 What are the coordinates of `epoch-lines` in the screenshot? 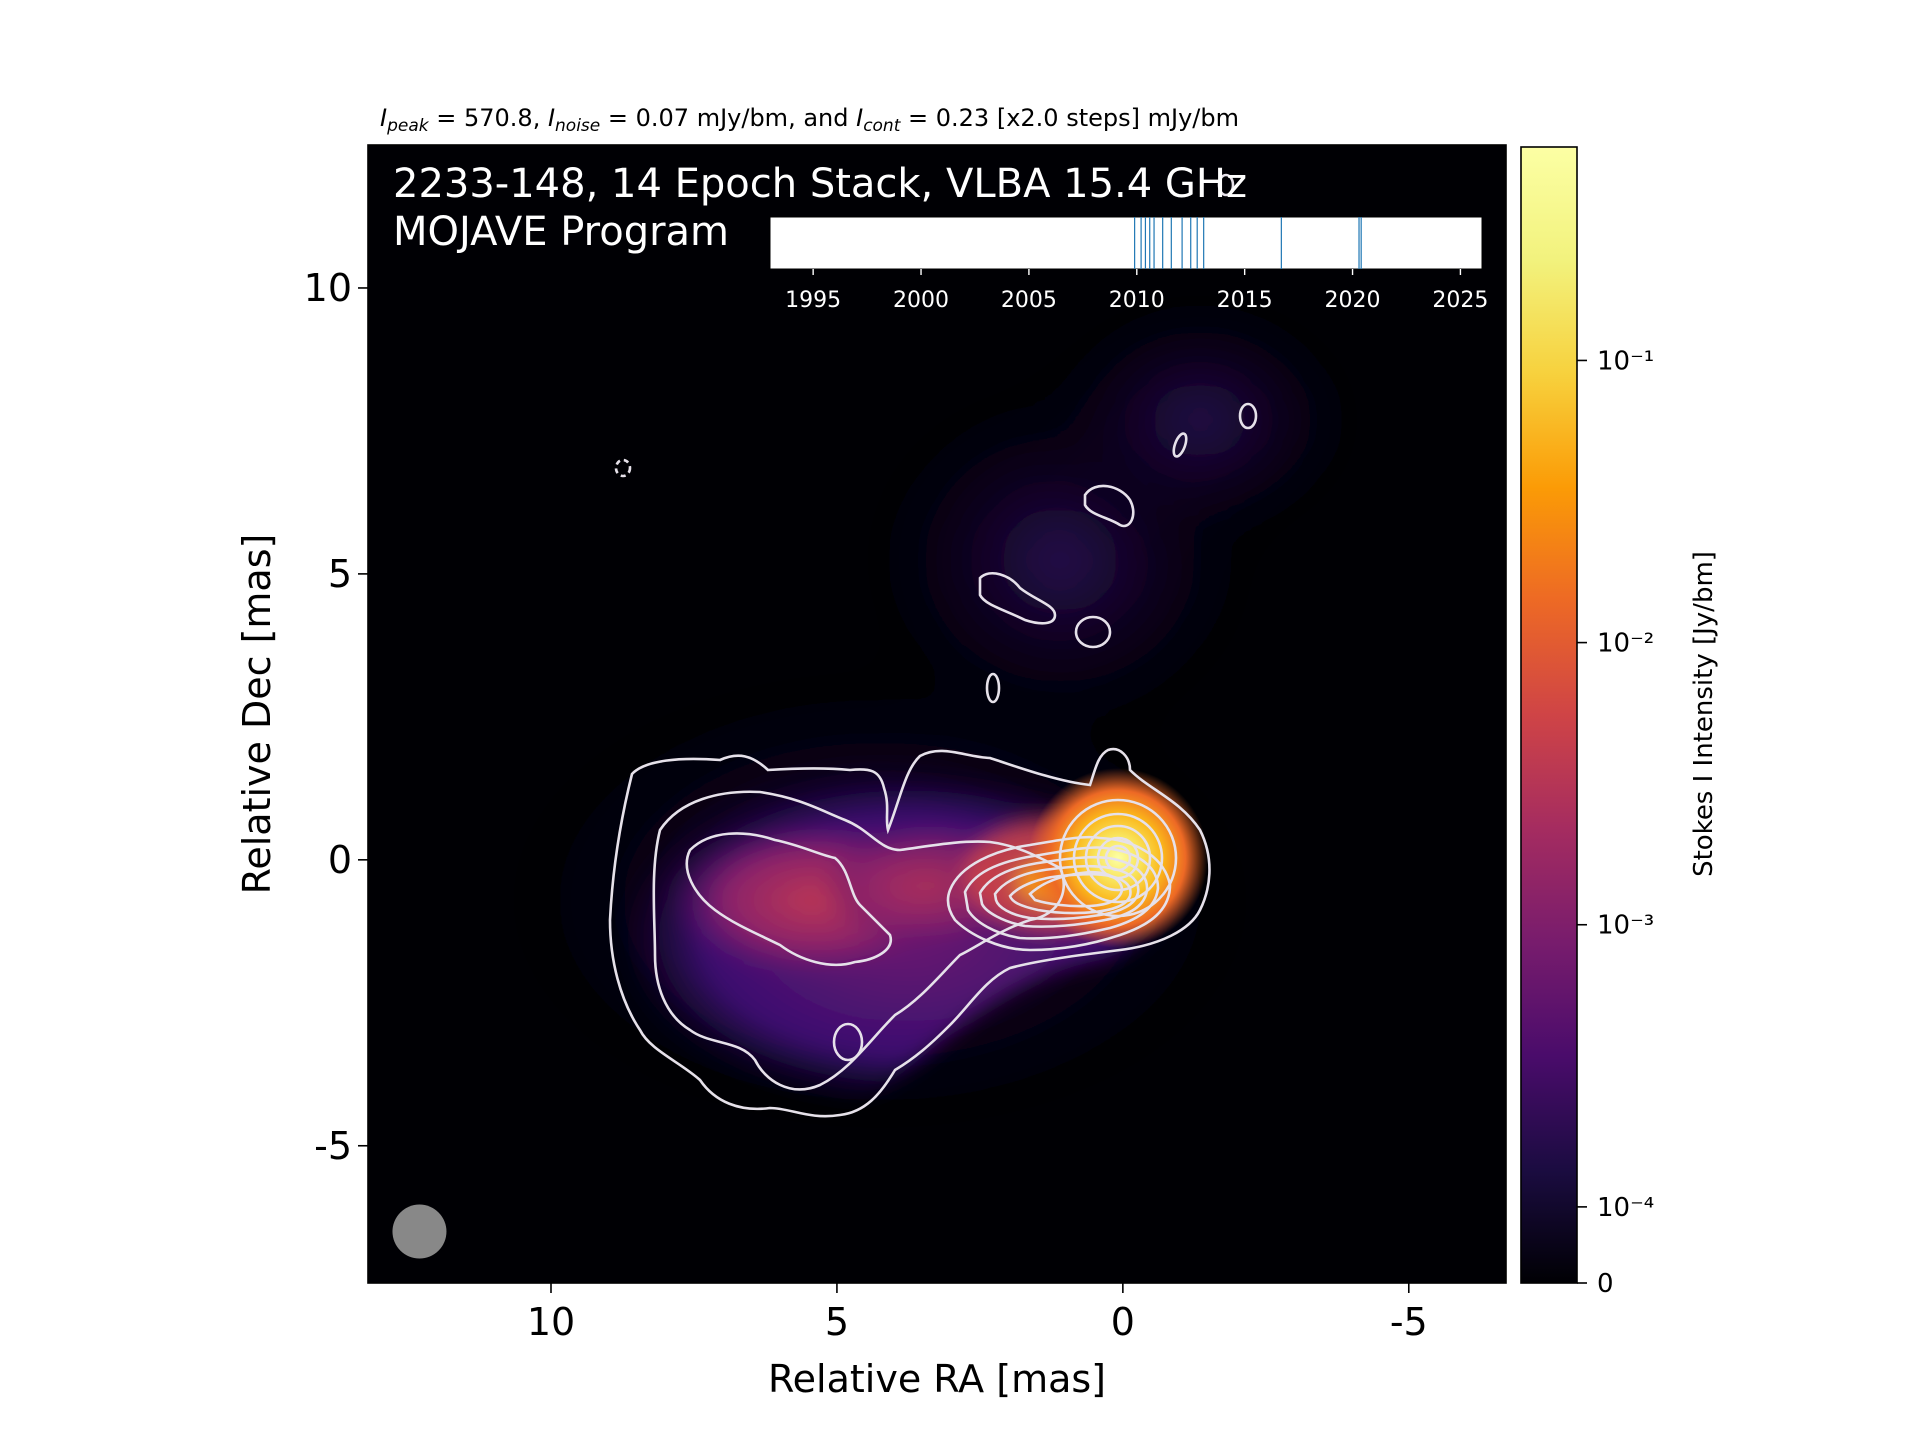 It's located at (1248, 243).